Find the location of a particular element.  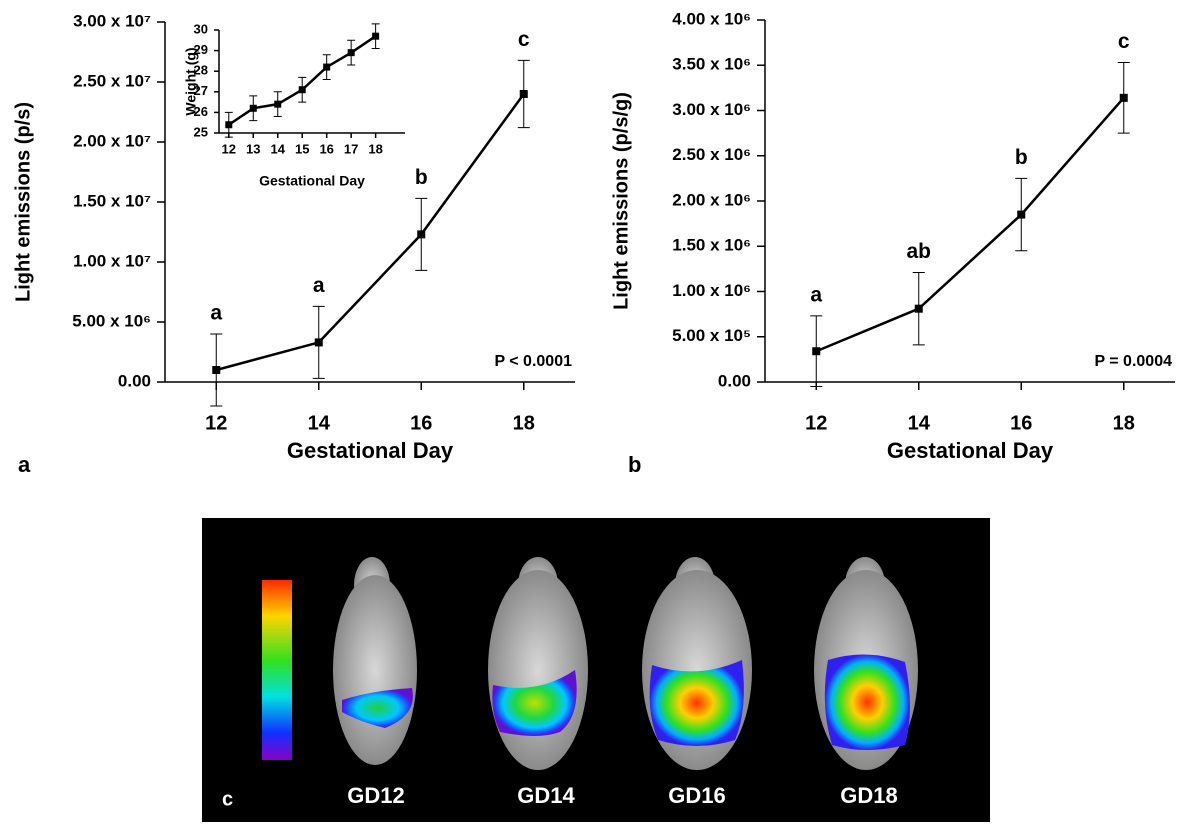

x-tick-label: 17 is located at coordinates (351, 148).